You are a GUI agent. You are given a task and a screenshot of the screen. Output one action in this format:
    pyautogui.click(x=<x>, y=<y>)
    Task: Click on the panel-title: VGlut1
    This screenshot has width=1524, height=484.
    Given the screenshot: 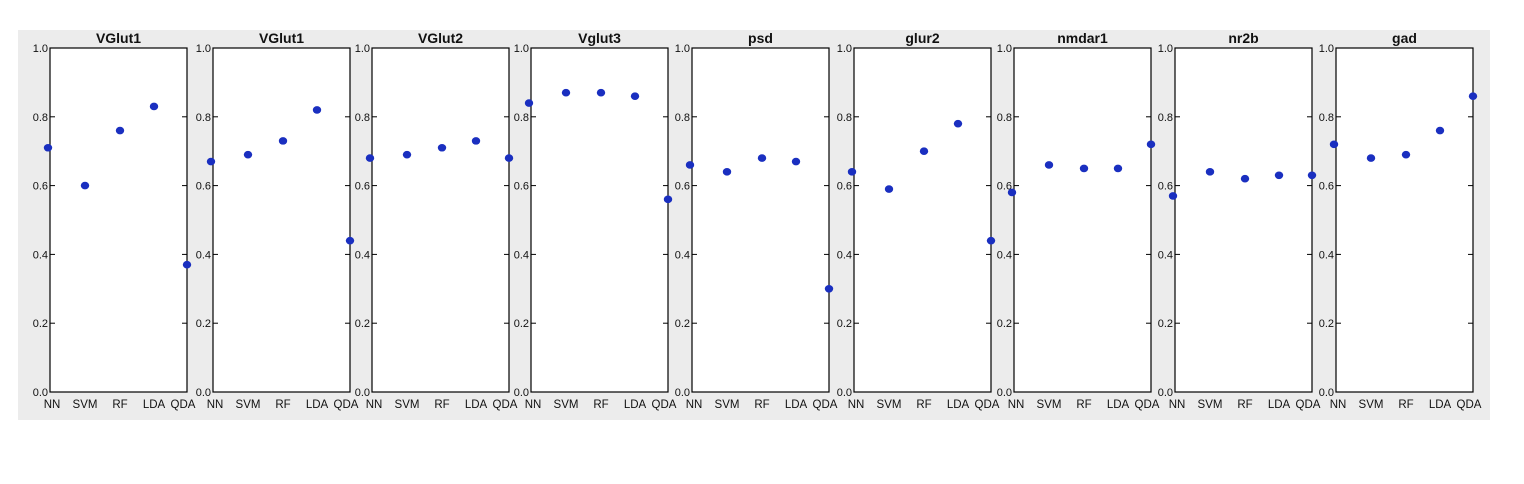 What is the action you would take?
    pyautogui.click(x=281, y=38)
    